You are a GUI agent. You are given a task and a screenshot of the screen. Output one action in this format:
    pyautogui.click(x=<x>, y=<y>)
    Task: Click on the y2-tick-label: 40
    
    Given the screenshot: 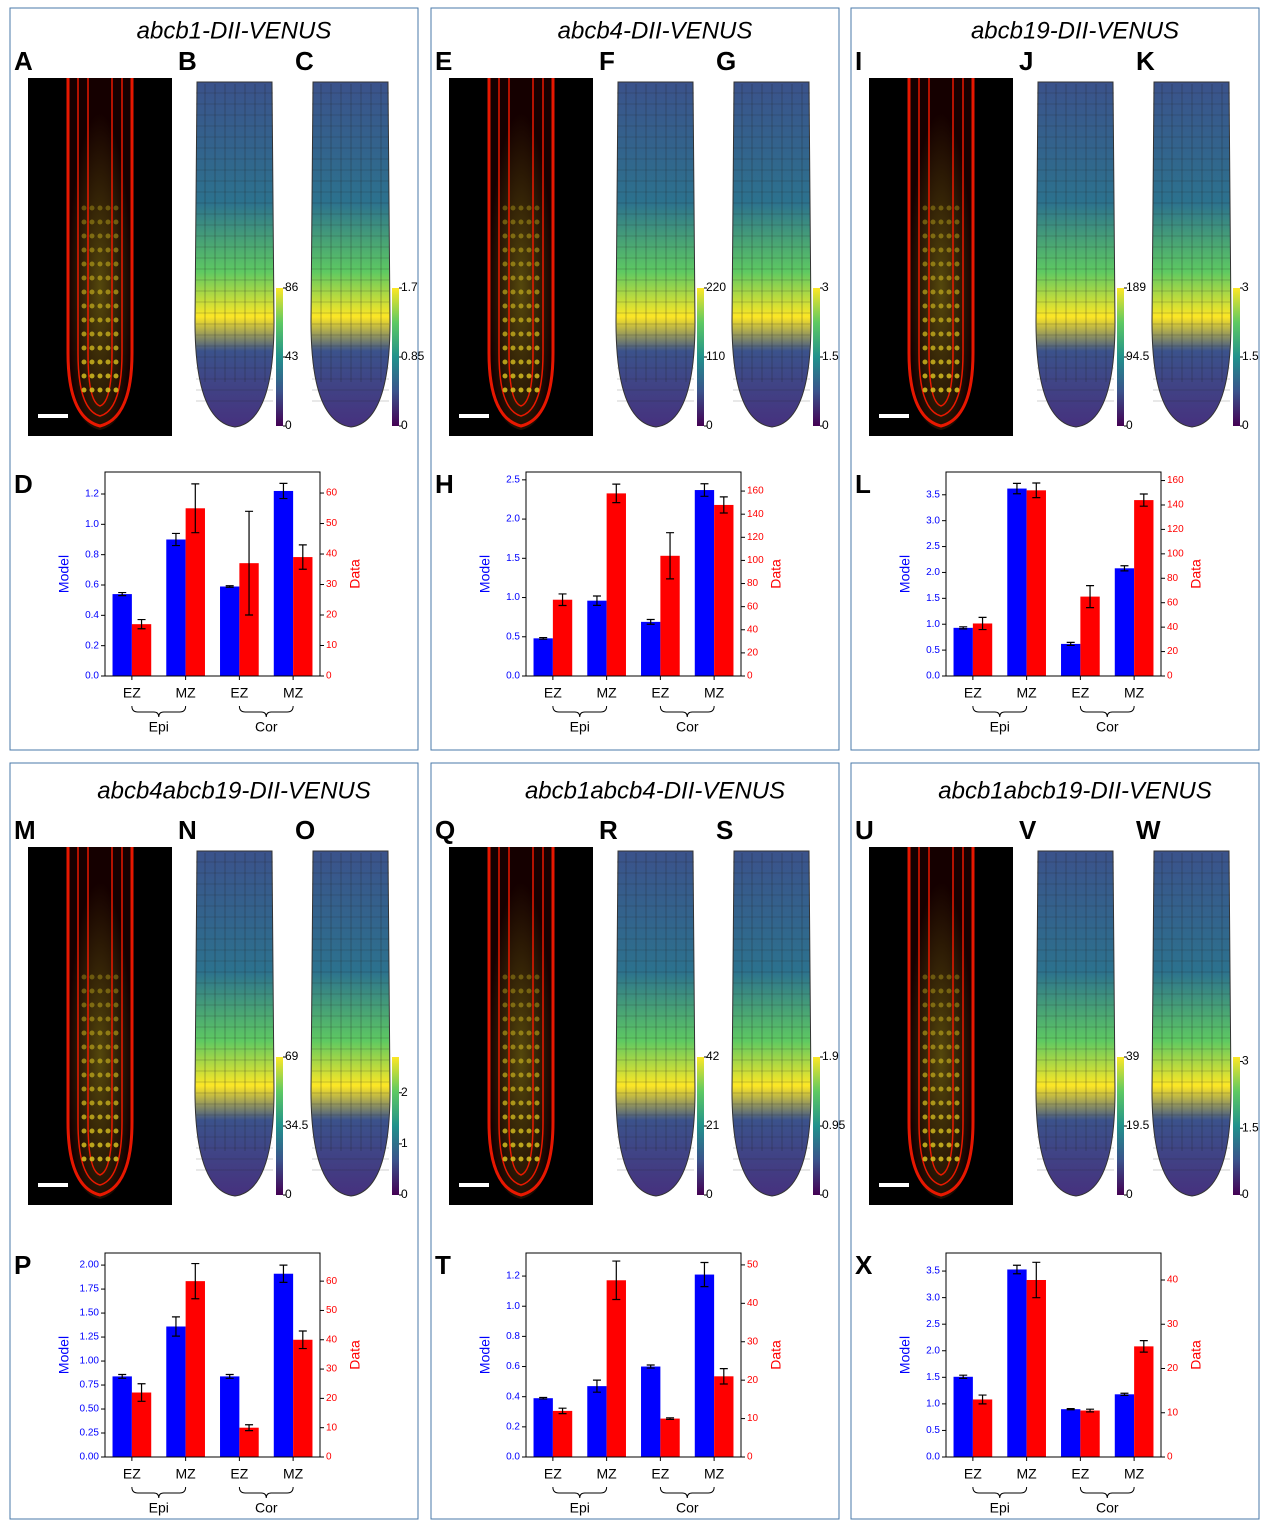 What is the action you would take?
    pyautogui.click(x=1173, y=1280)
    